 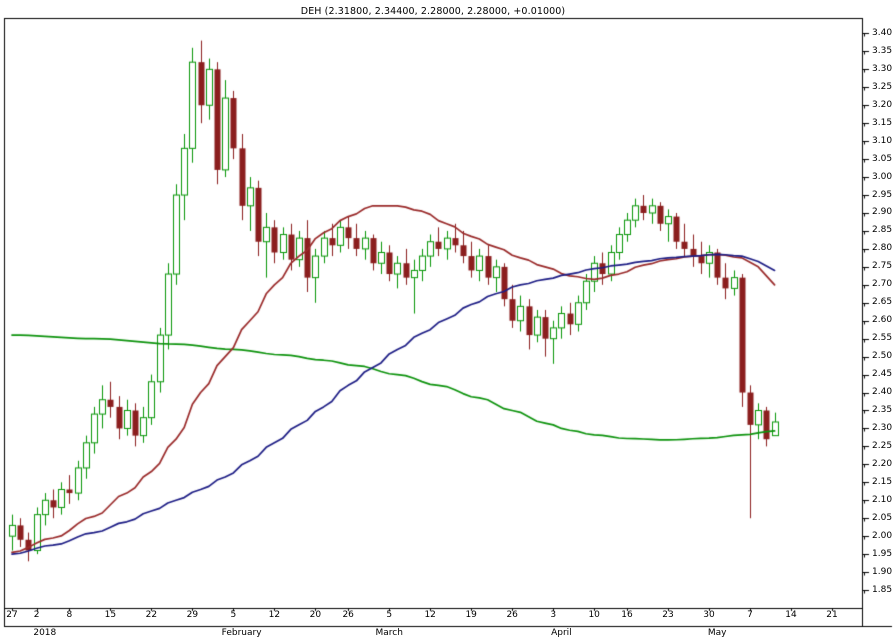 I want to click on y-axis-label: 3.30, so click(x=882, y=68).